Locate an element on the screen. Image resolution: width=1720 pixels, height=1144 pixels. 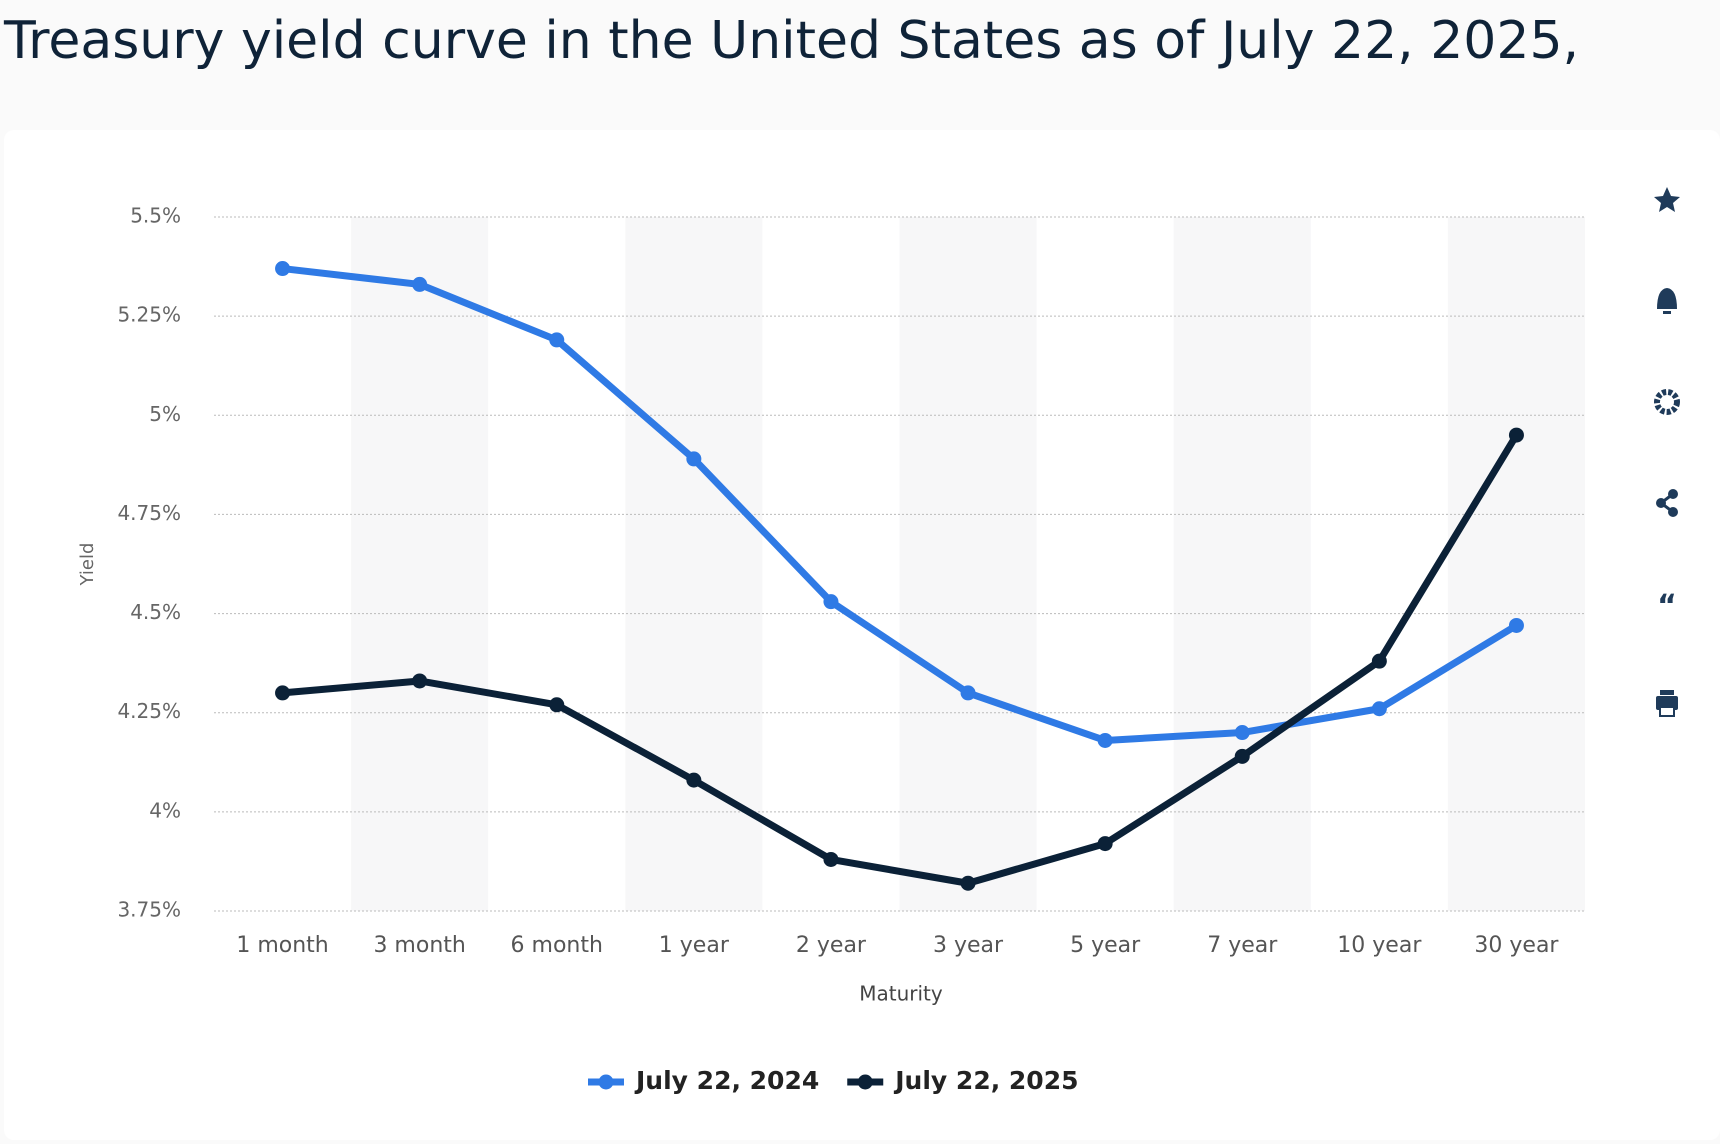
y-tick-label: 4.75% is located at coordinates (149, 513).